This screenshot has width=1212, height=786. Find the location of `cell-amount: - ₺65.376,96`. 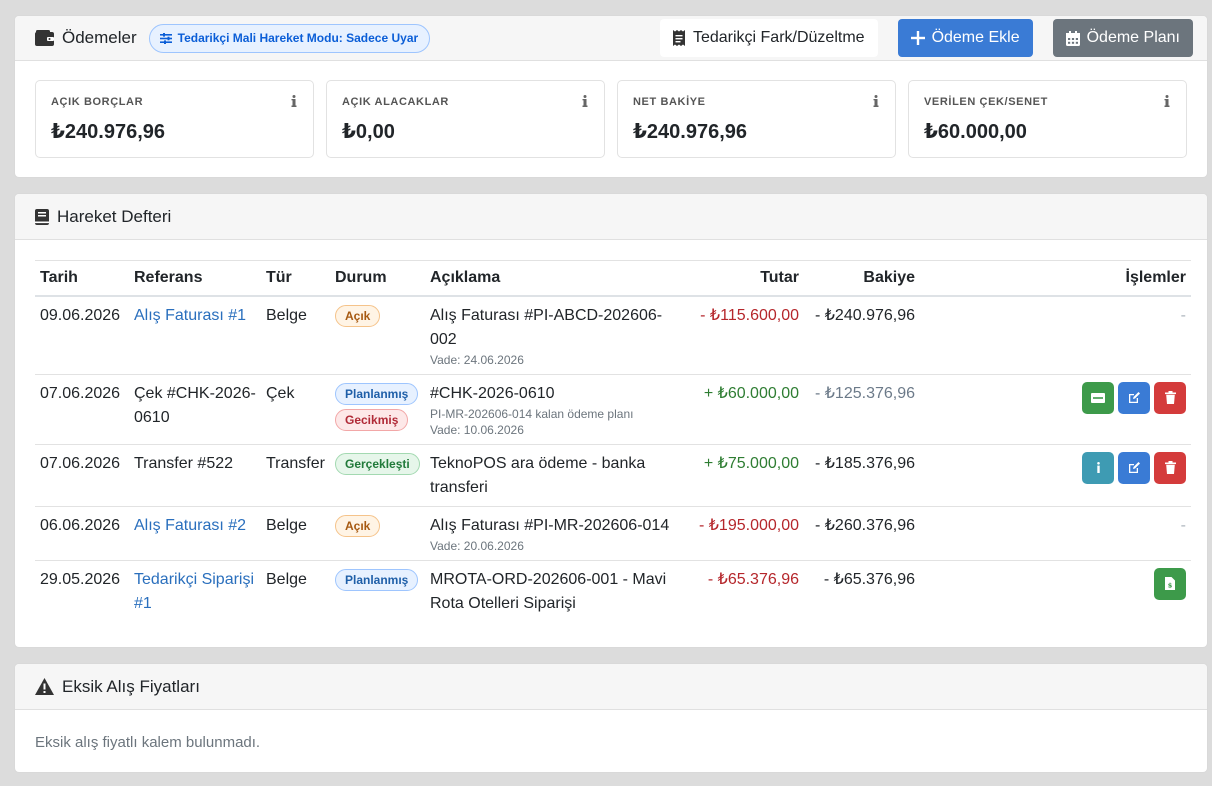

cell-amount: - ₺65.376,96 is located at coordinates (753, 579).